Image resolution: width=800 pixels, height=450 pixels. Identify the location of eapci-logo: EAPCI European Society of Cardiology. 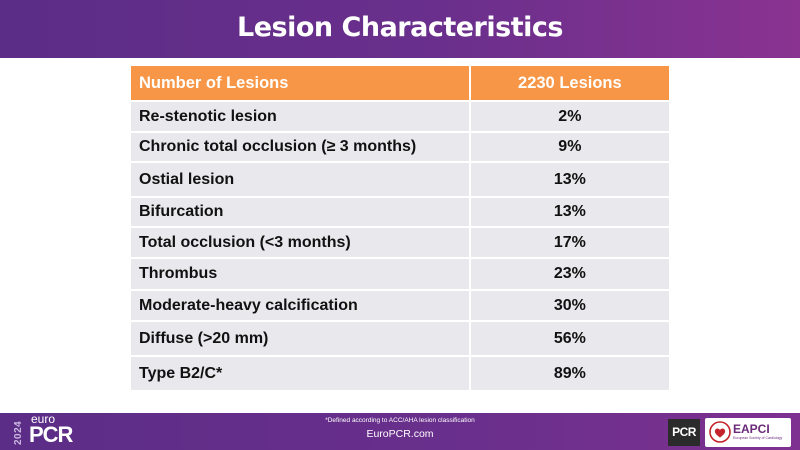
(748, 432).